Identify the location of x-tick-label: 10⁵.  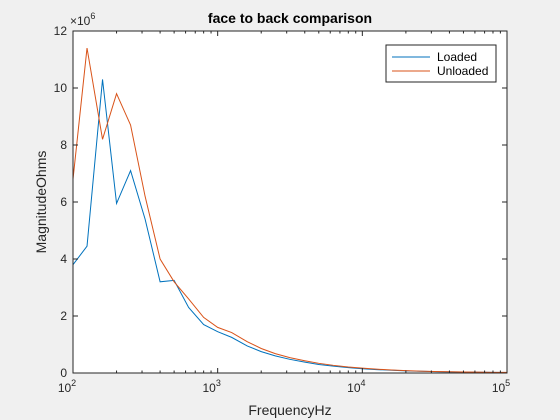
(501, 386).